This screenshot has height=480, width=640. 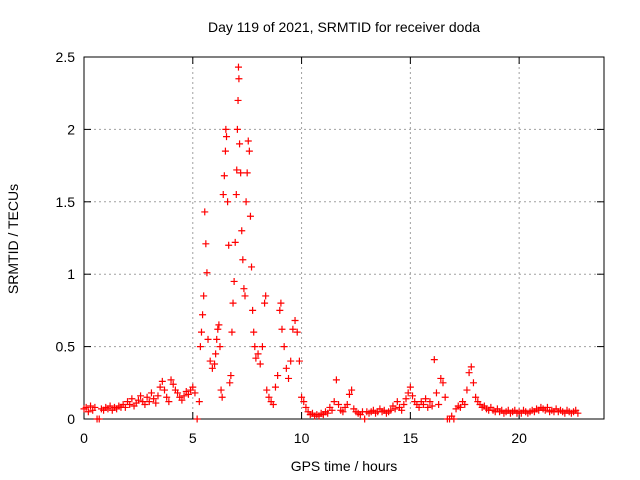 What do you see at coordinates (519, 438) in the screenshot?
I see `x-tick-label: 20` at bounding box center [519, 438].